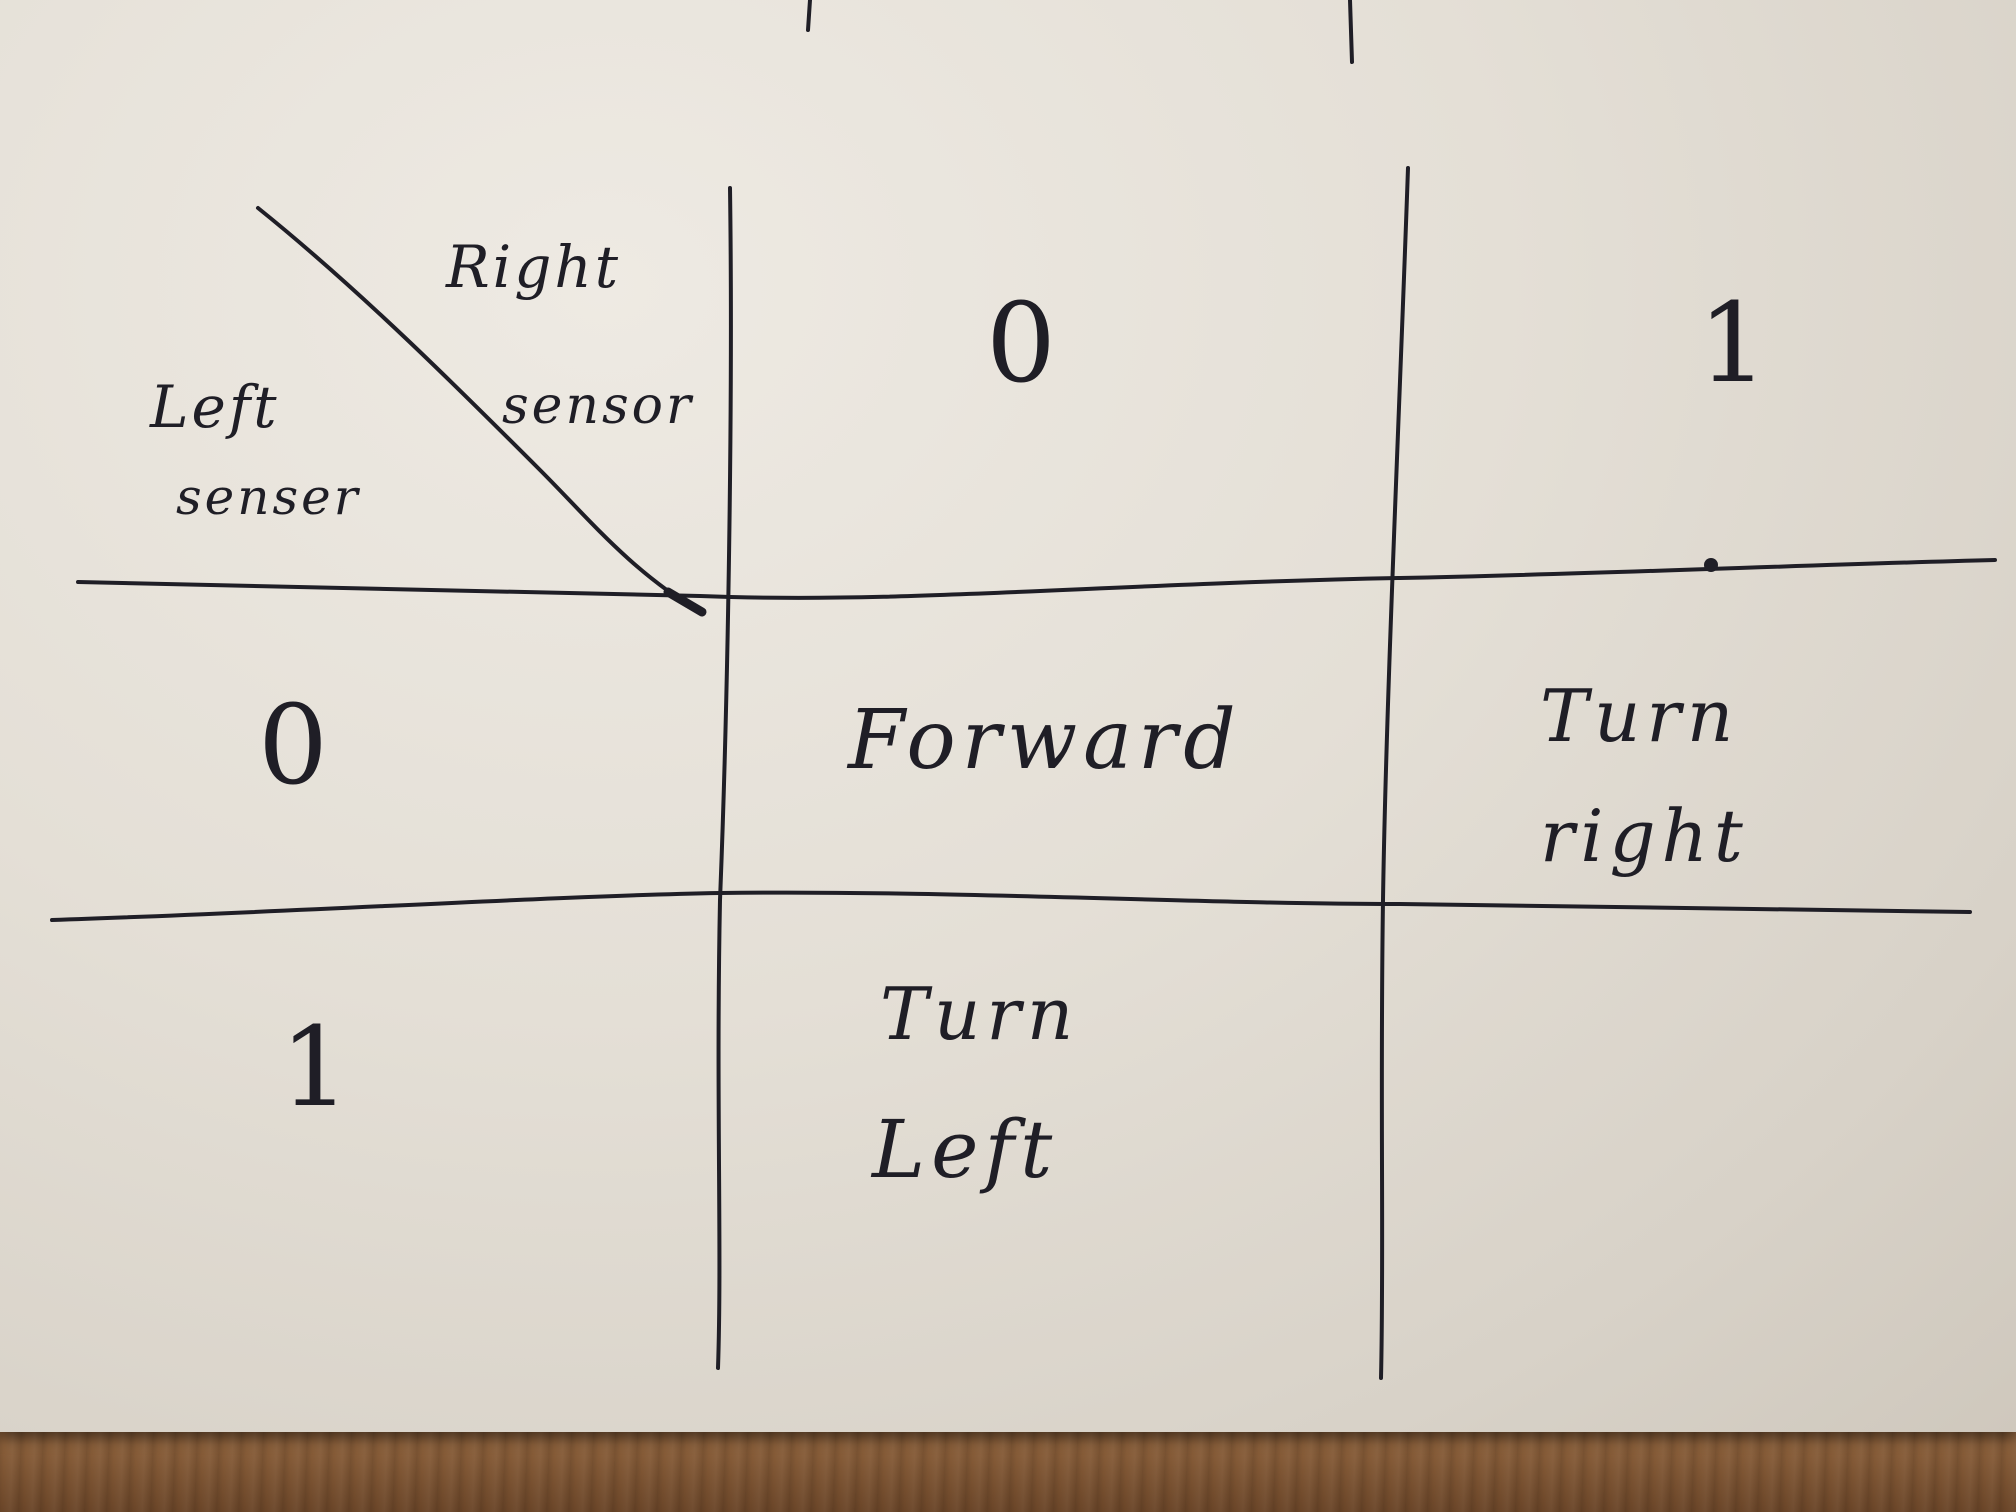  Describe the element at coordinates (534, 267) in the screenshot. I see `corner-label-right: Right` at that location.